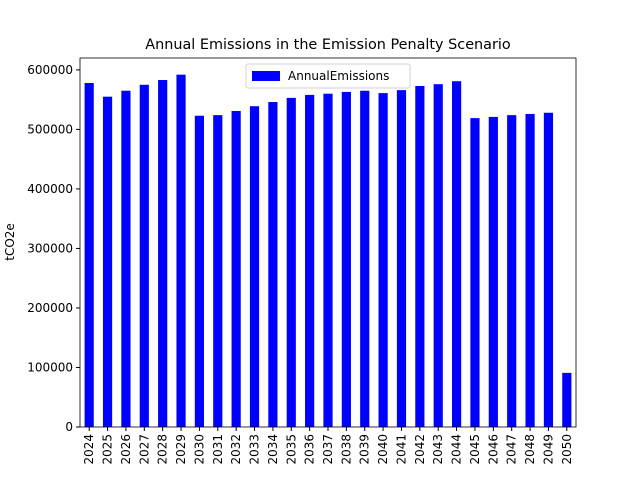 The height and width of the screenshot is (480, 640). I want to click on x-tick-label: 2046, so click(493, 449).